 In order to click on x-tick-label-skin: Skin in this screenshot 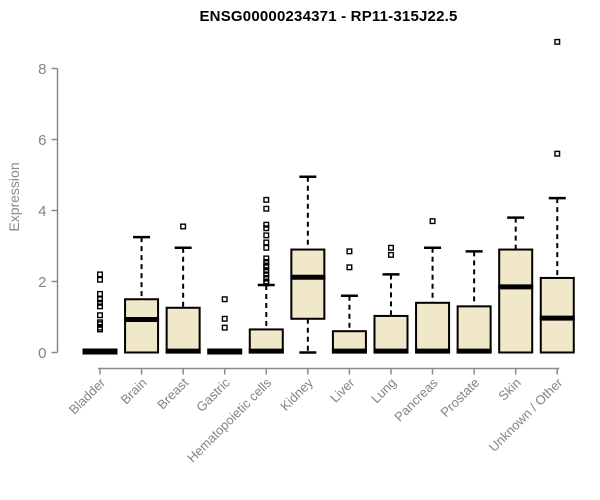, I will do `click(509, 389)`.